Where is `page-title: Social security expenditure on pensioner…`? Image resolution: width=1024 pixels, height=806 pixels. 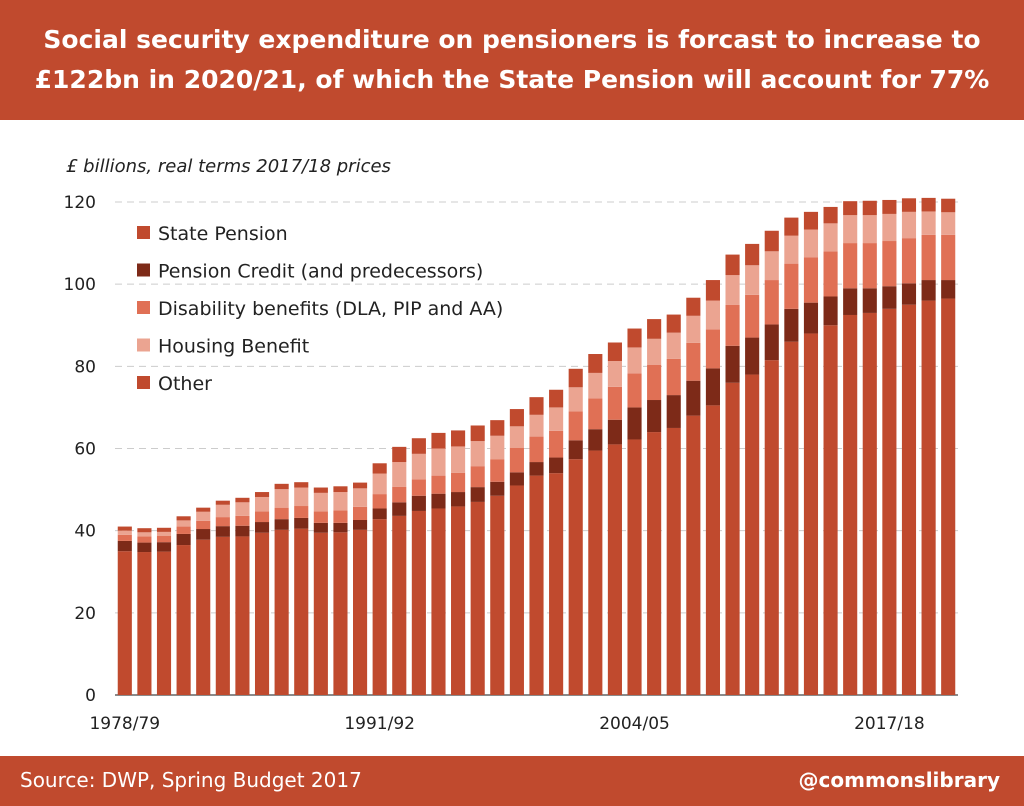 page-title: Social security expenditure on pensioner… is located at coordinates (512, 59).